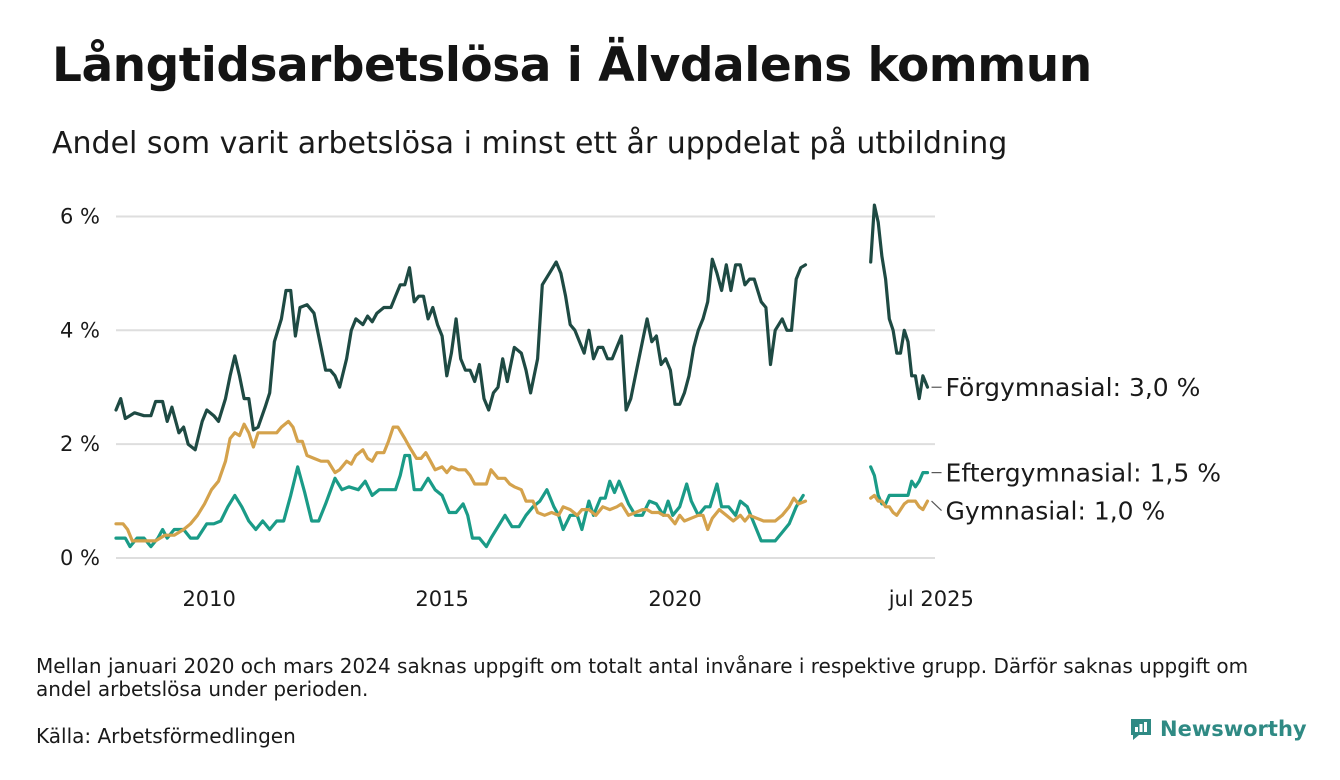  I want to click on y-tick-label: 0 %, so click(80, 558).